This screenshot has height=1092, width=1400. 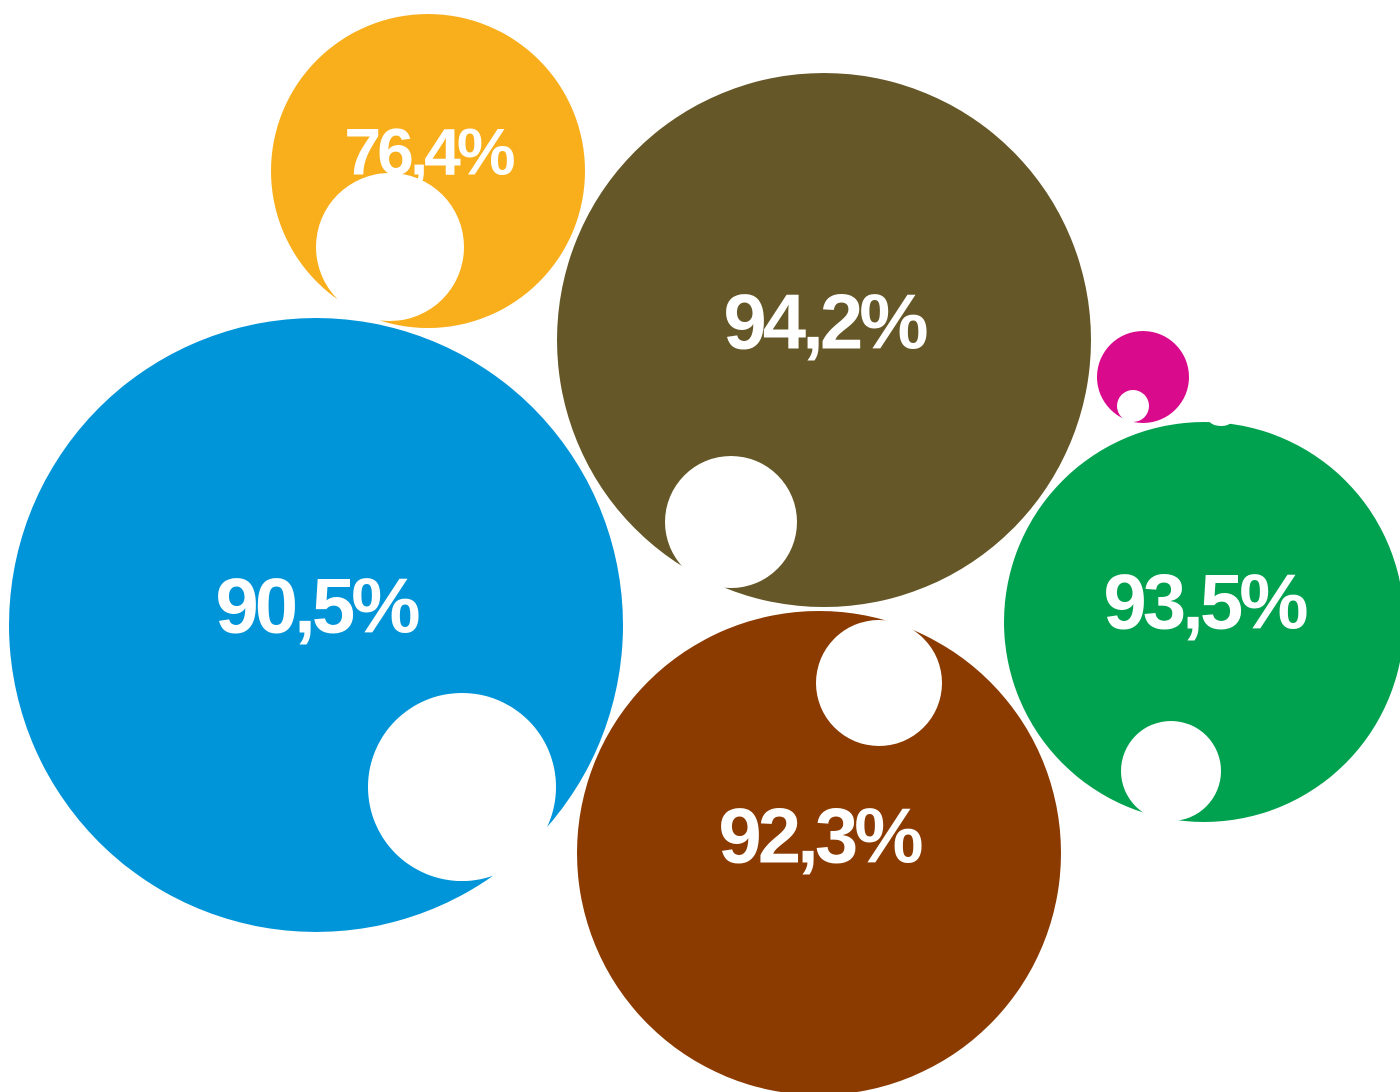 I want to click on bubble-2-hole, so click(x=462, y=787).